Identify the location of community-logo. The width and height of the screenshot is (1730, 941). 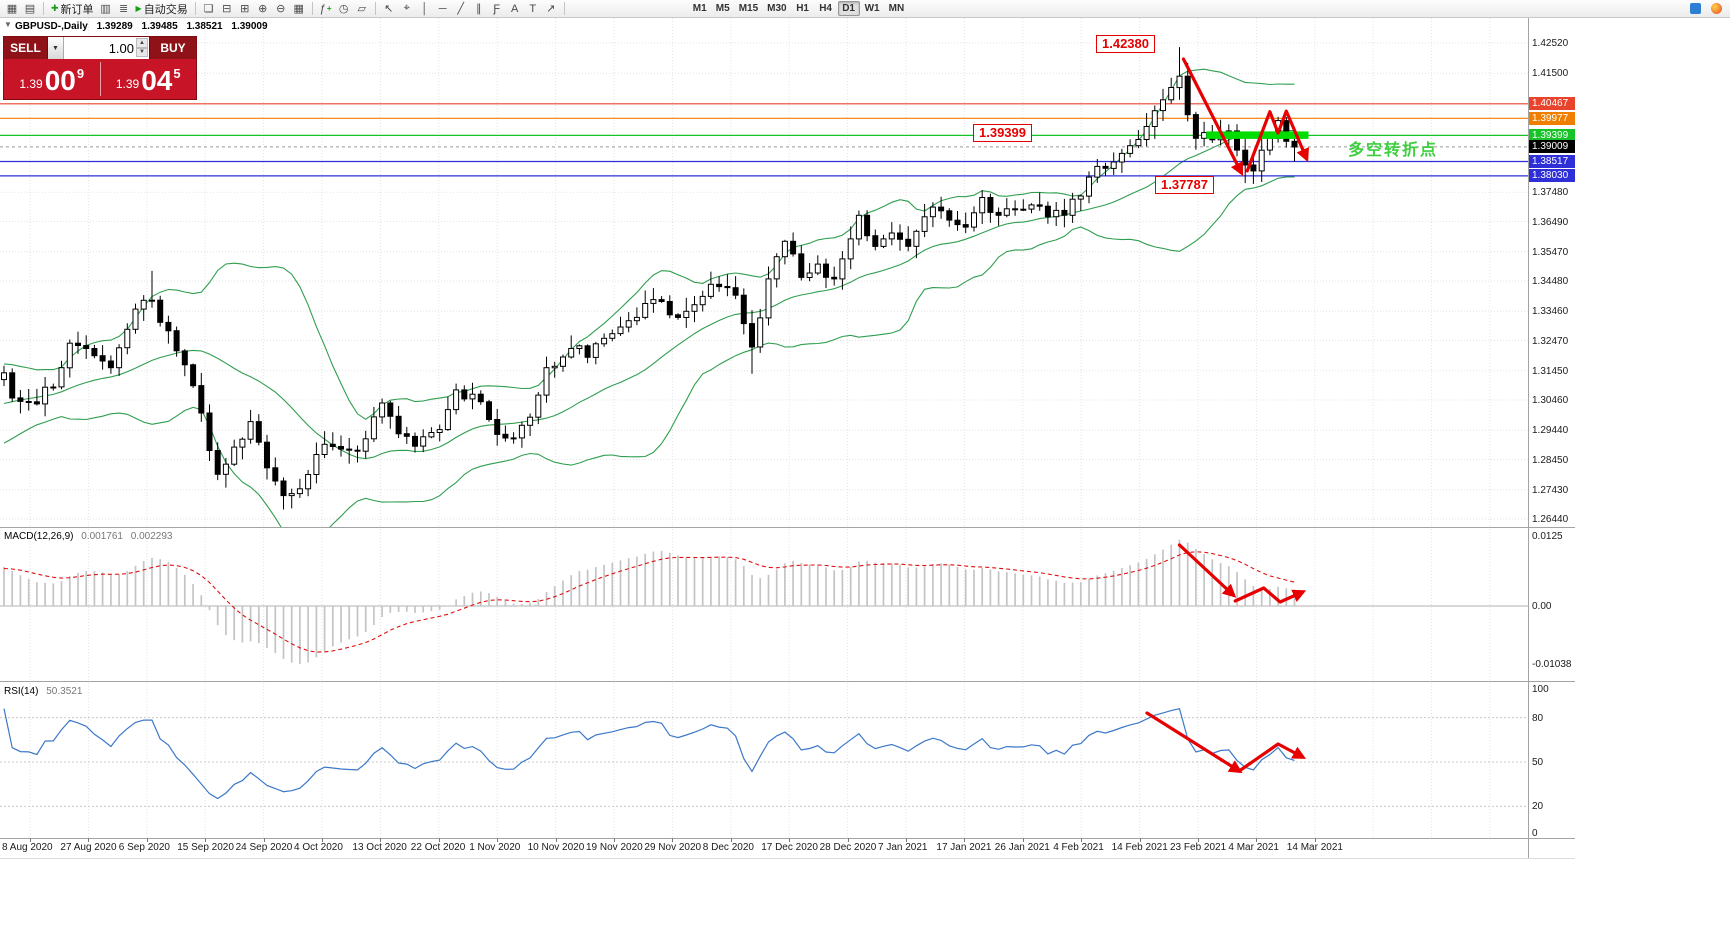
(1716, 8).